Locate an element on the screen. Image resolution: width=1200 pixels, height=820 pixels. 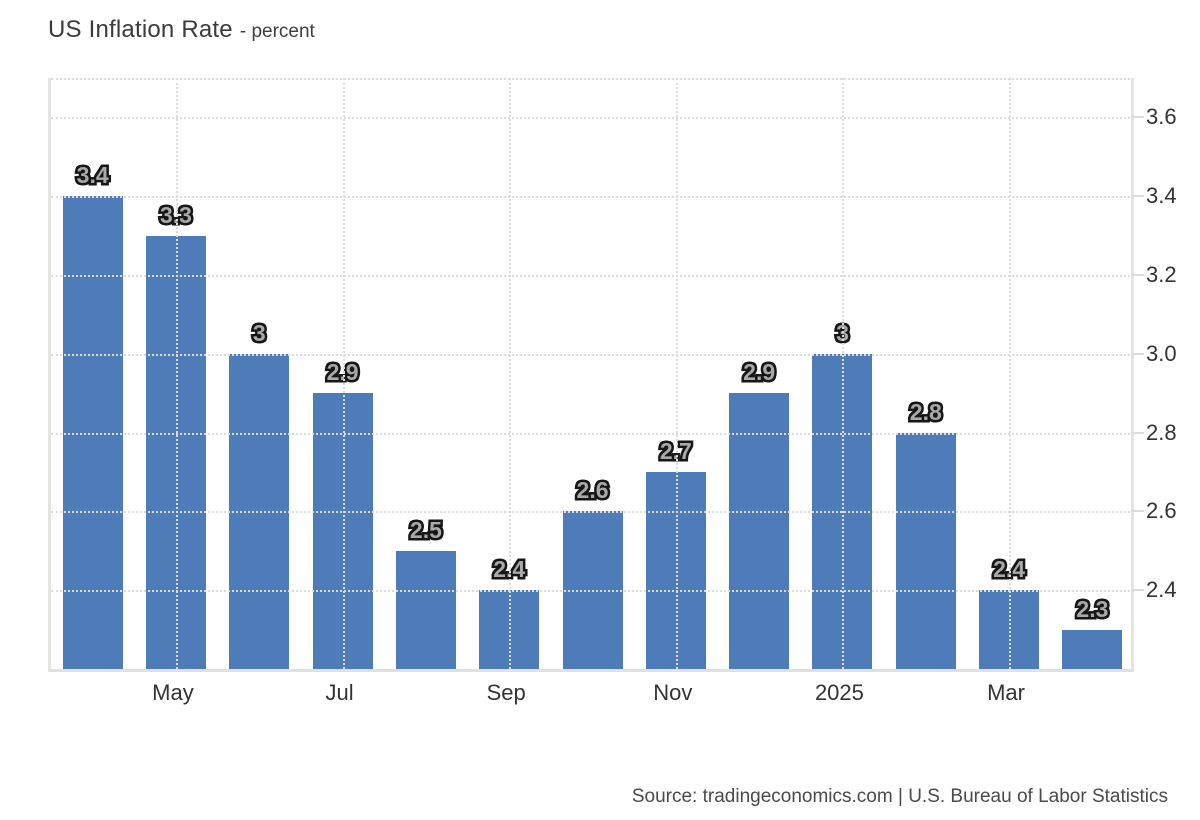
y-axis-label-2.4: 2.4 is located at coordinates (1161, 590).